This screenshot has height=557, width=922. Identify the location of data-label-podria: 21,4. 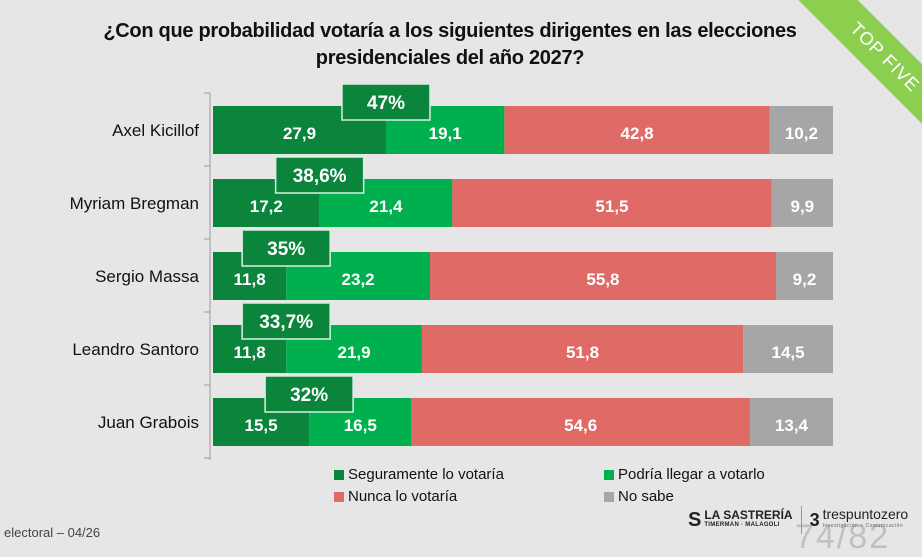
(386, 206).